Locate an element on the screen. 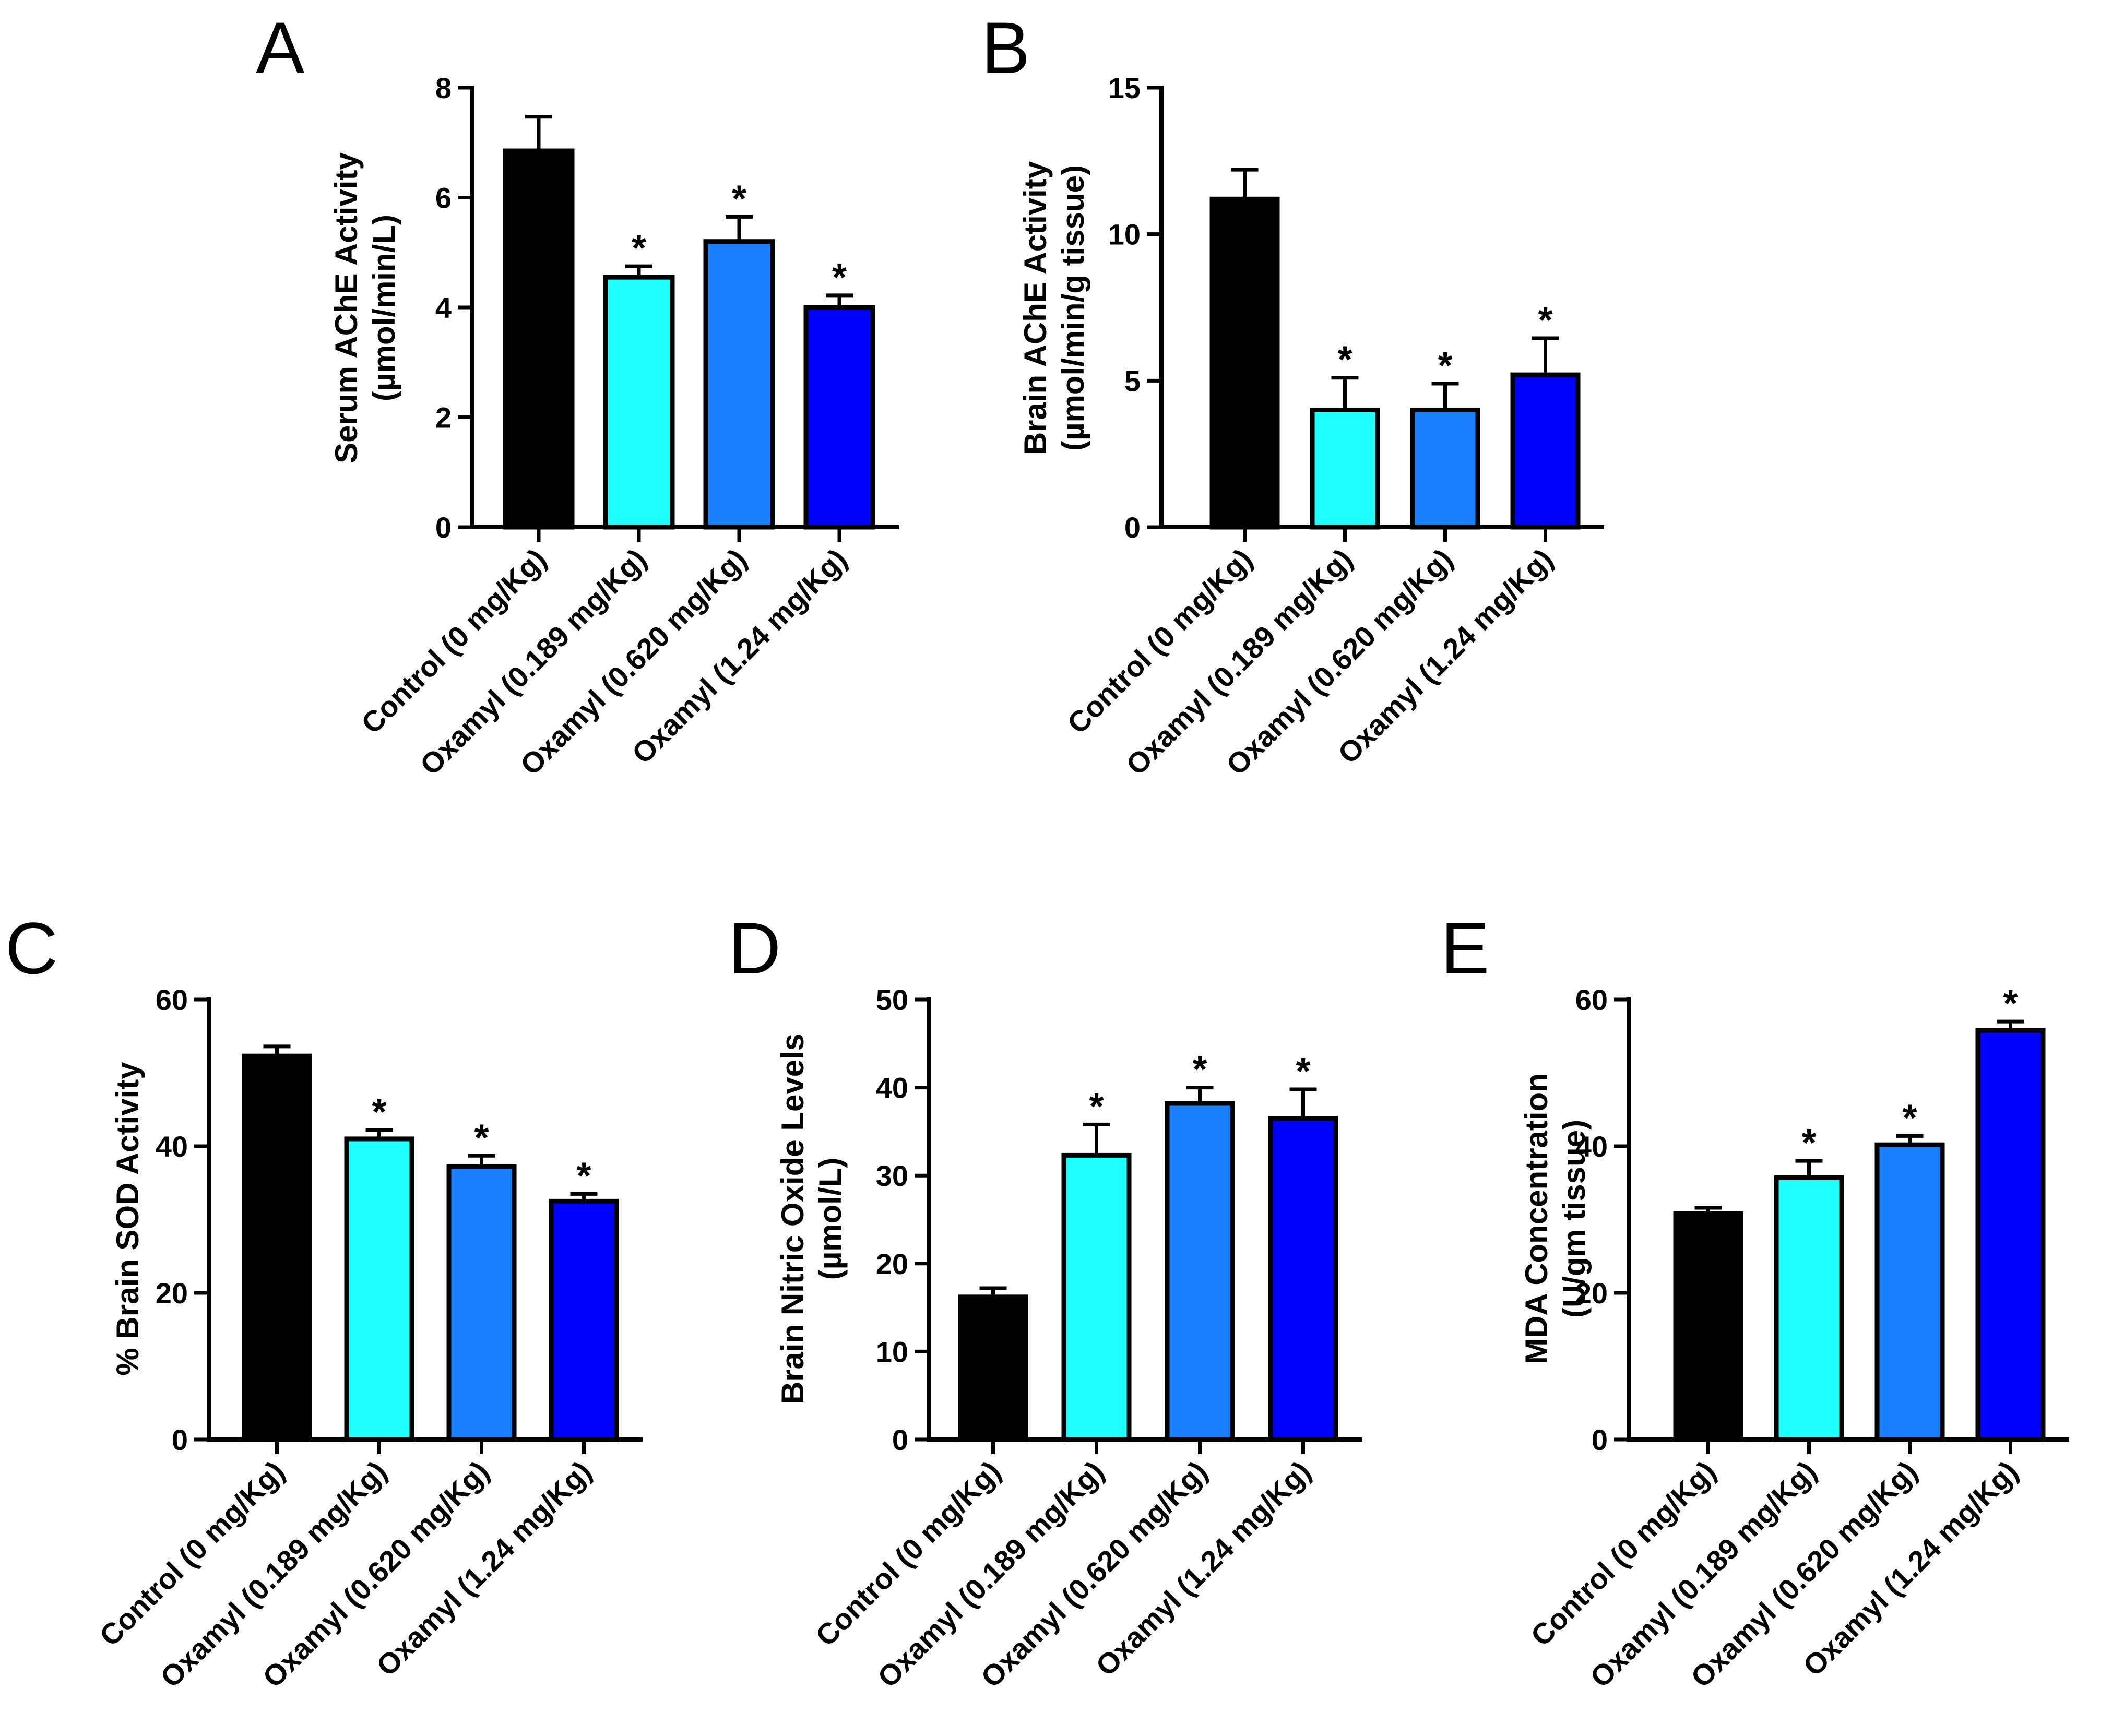  y-tick-label: 6 is located at coordinates (443, 198).